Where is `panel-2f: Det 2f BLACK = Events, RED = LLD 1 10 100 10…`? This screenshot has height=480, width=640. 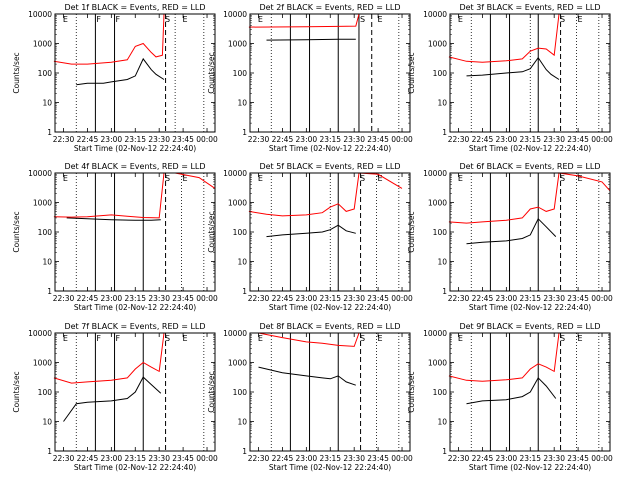 panel-2f: Det 2f BLACK = Events, RED = LLD 1 10 100 10… is located at coordinates (310, 78).